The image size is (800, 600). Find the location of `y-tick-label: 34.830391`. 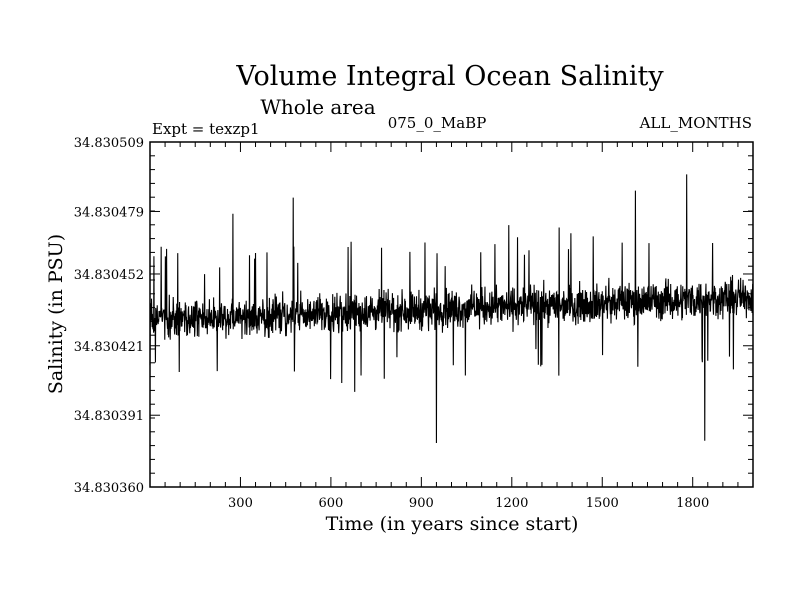

y-tick-label: 34.830391 is located at coordinates (109, 416).